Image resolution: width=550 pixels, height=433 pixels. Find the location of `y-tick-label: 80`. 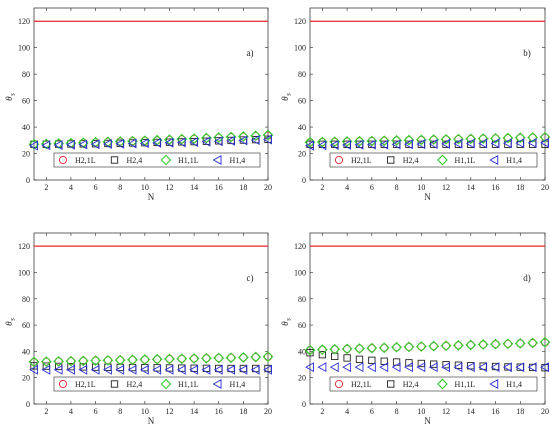

y-tick-label: 80 is located at coordinates (302, 299).